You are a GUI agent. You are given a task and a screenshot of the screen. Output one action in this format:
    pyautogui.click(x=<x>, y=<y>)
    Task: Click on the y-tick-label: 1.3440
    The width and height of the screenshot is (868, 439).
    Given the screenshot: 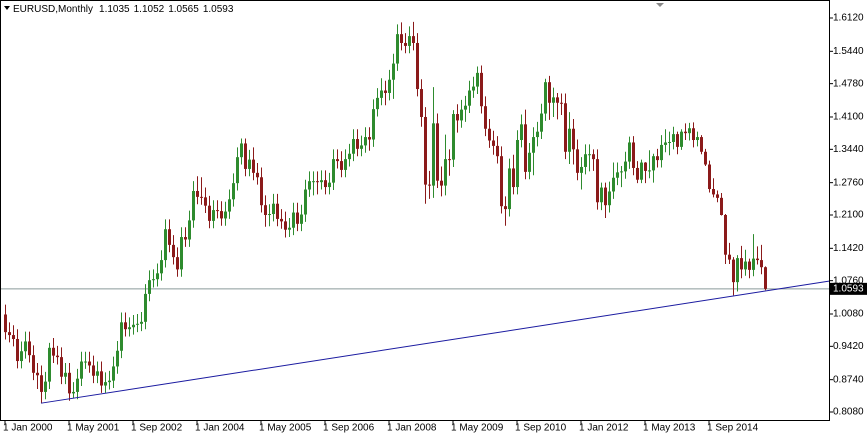 What is the action you would take?
    pyautogui.click(x=848, y=149)
    